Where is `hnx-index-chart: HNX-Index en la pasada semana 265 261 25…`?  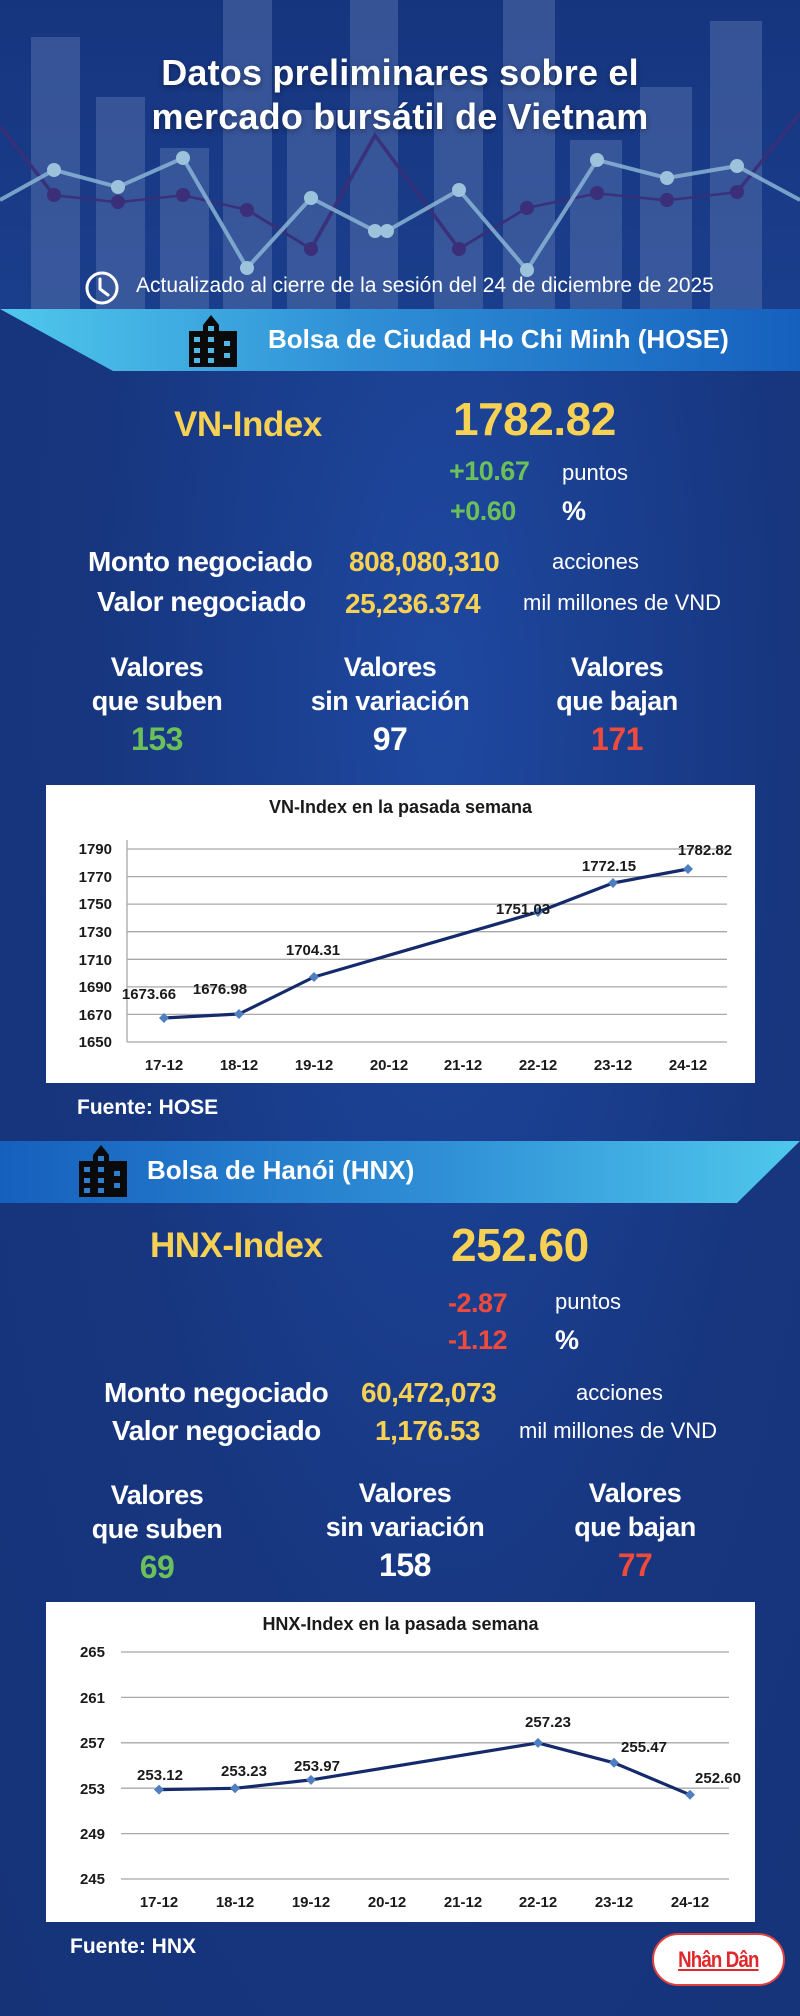 hnx-index-chart: HNX-Index en la pasada semana 265 261 25… is located at coordinates (400, 1762).